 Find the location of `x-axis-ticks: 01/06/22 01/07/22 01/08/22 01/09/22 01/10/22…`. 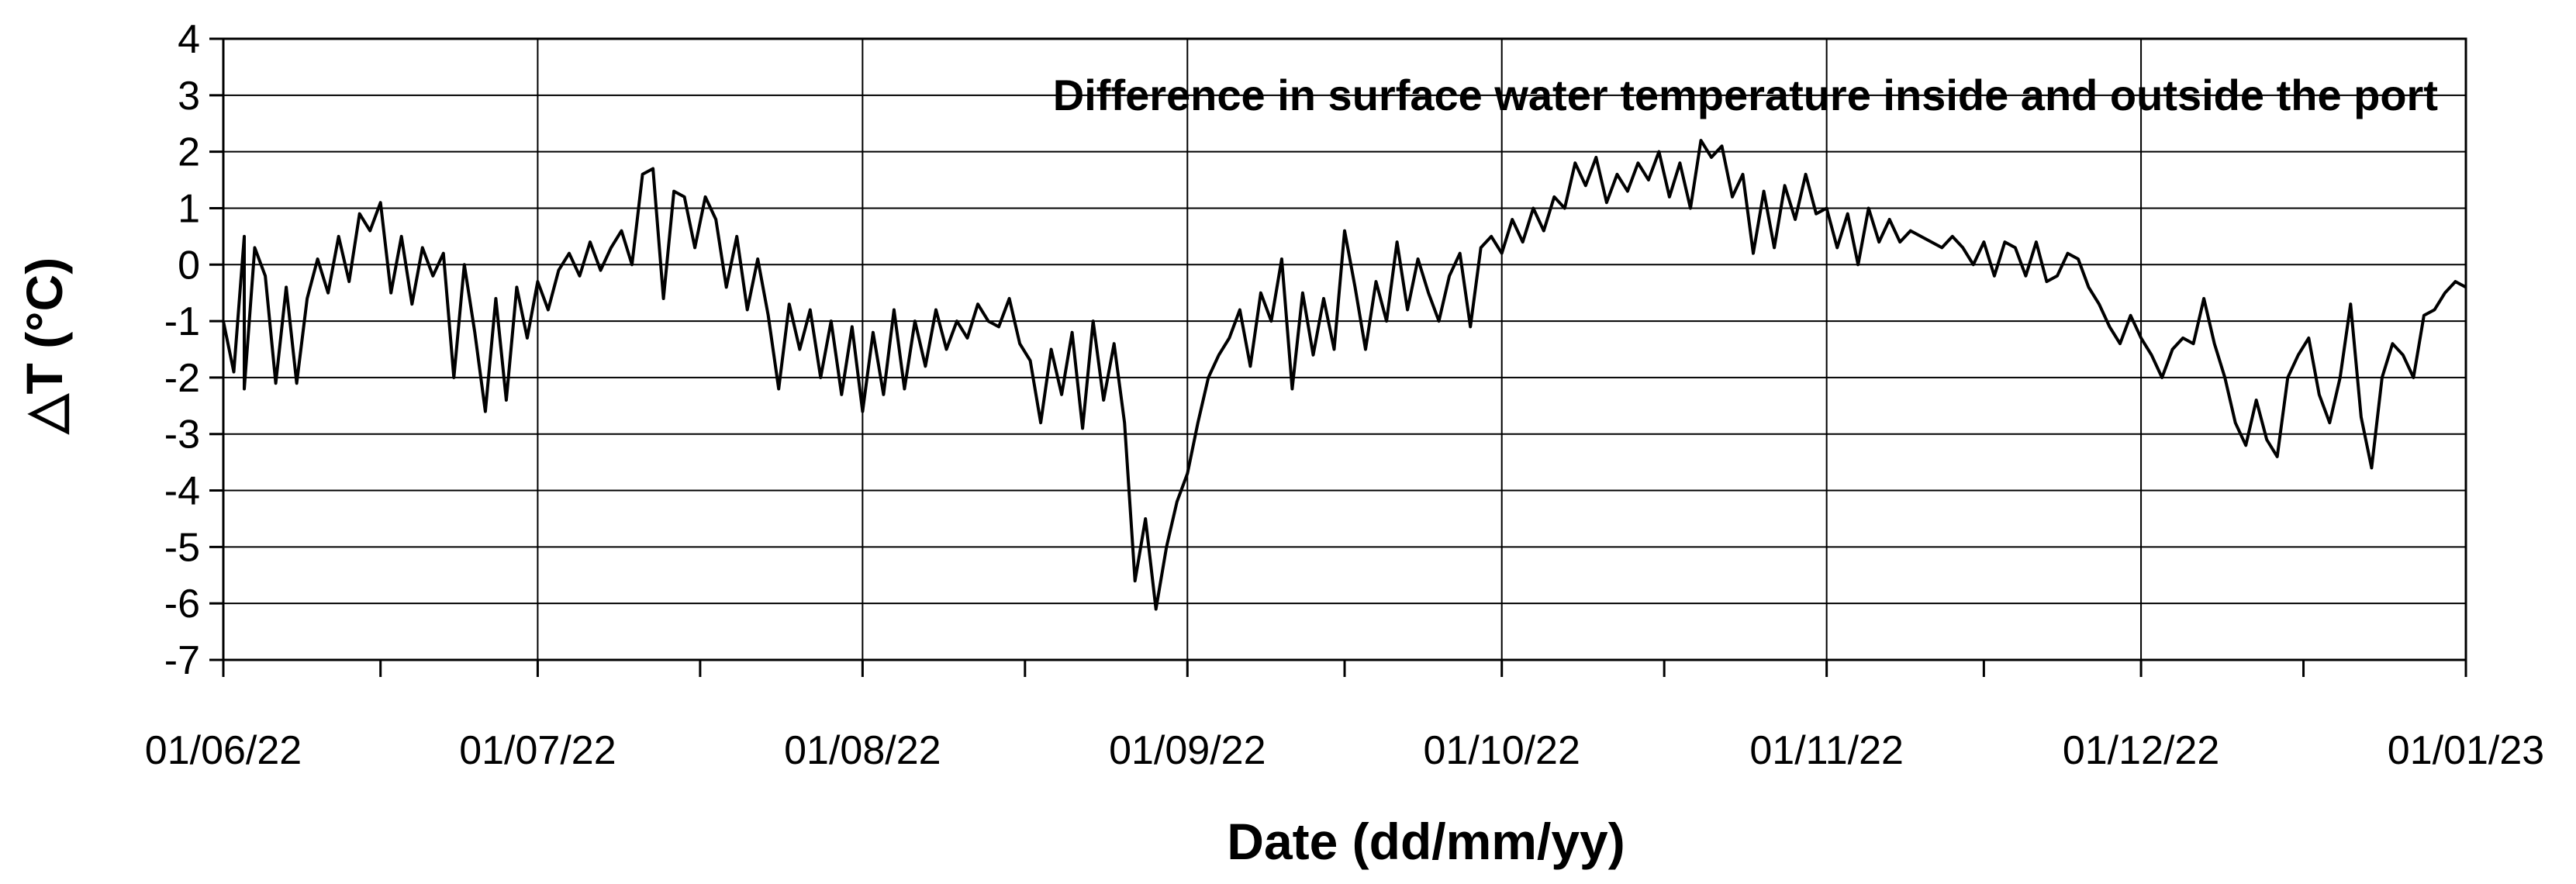

x-axis-ticks: 01/06/22 01/07/22 01/08/22 01/09/22 01/10/22… is located at coordinates (1345, 716).